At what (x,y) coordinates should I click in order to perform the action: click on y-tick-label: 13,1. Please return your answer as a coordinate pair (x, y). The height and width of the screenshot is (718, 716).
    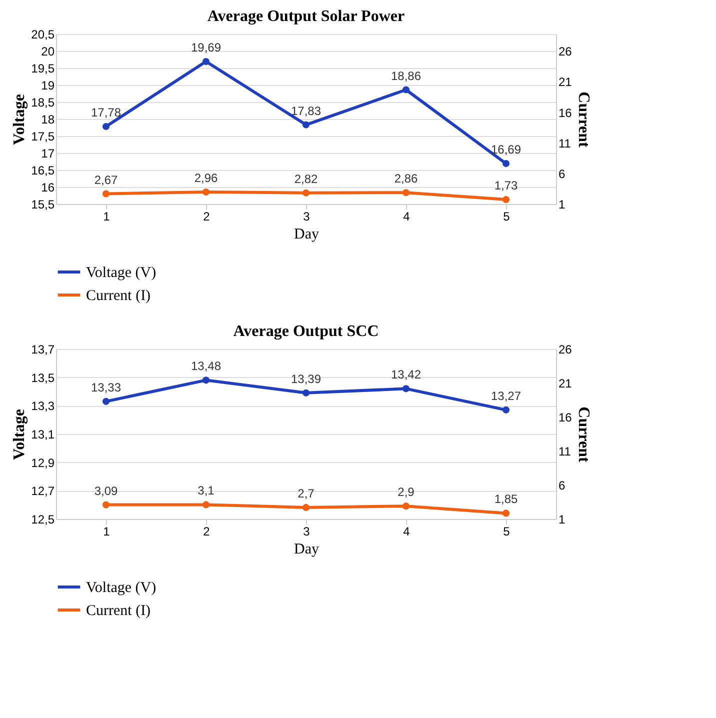
    Looking at the image, I should click on (43, 435).